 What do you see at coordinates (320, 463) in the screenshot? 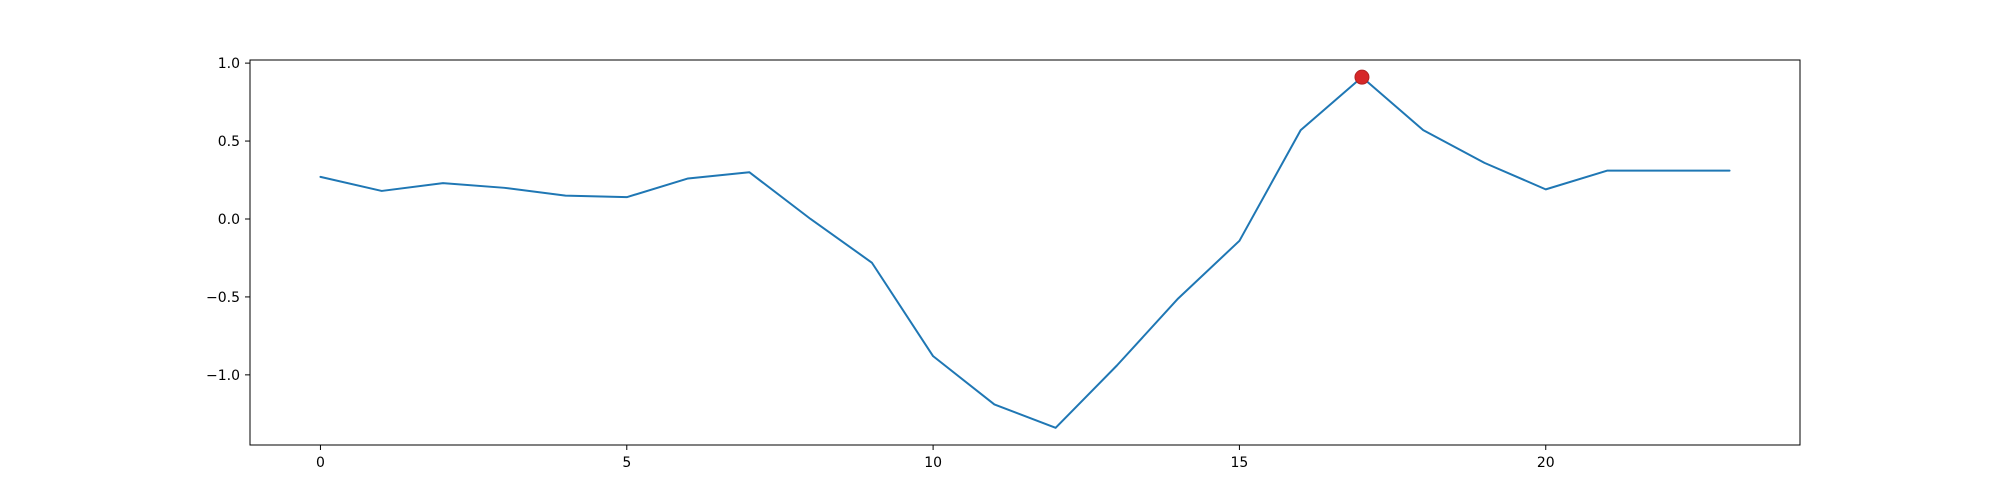
I see `x-tick-label: 0` at bounding box center [320, 463].